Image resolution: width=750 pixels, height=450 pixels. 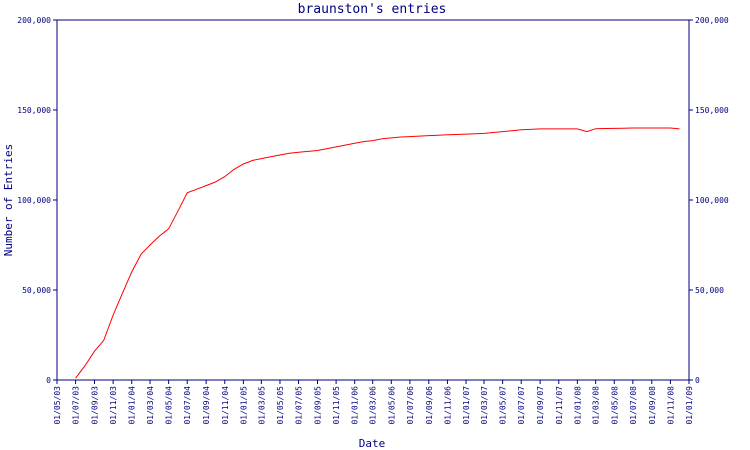 What do you see at coordinates (48, 380) in the screenshot?
I see `y-tick-label-left: 0` at bounding box center [48, 380].